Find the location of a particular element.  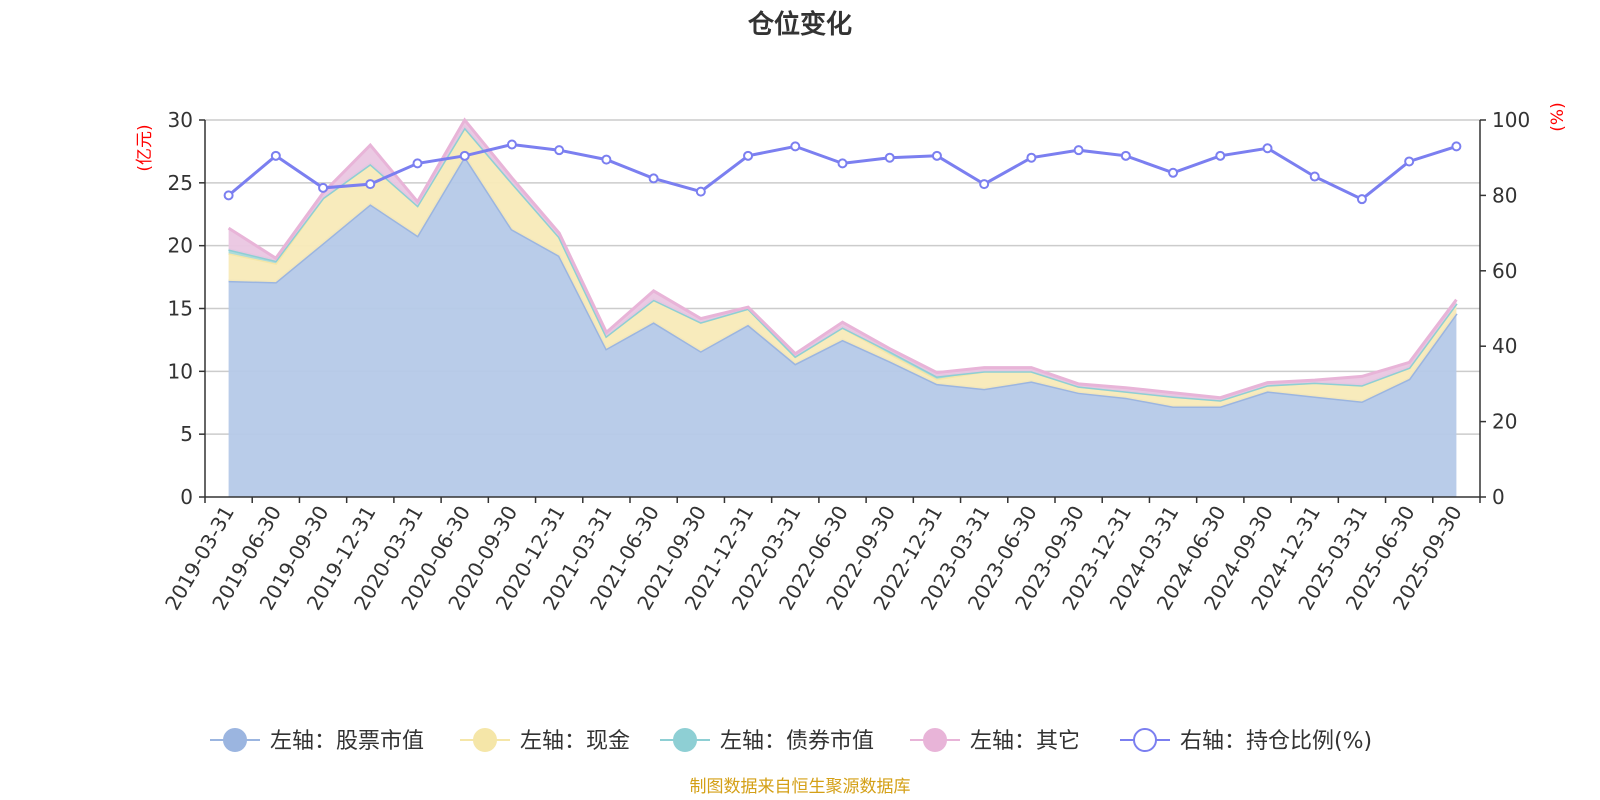

legend-item-1: 左轴：股票市值 is located at coordinates (317, 741).